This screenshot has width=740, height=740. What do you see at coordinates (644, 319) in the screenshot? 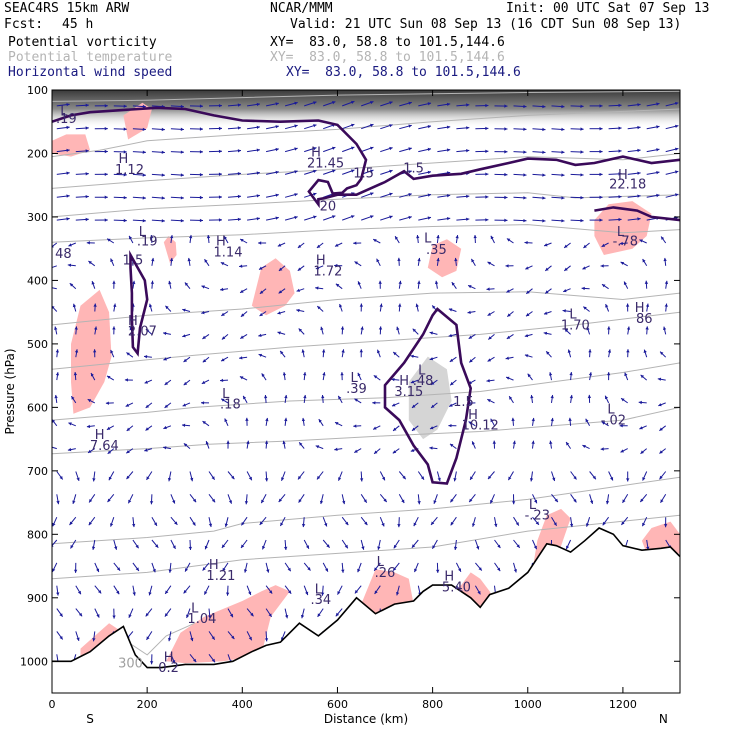
I see `annotation-value: 86` at bounding box center [644, 319].